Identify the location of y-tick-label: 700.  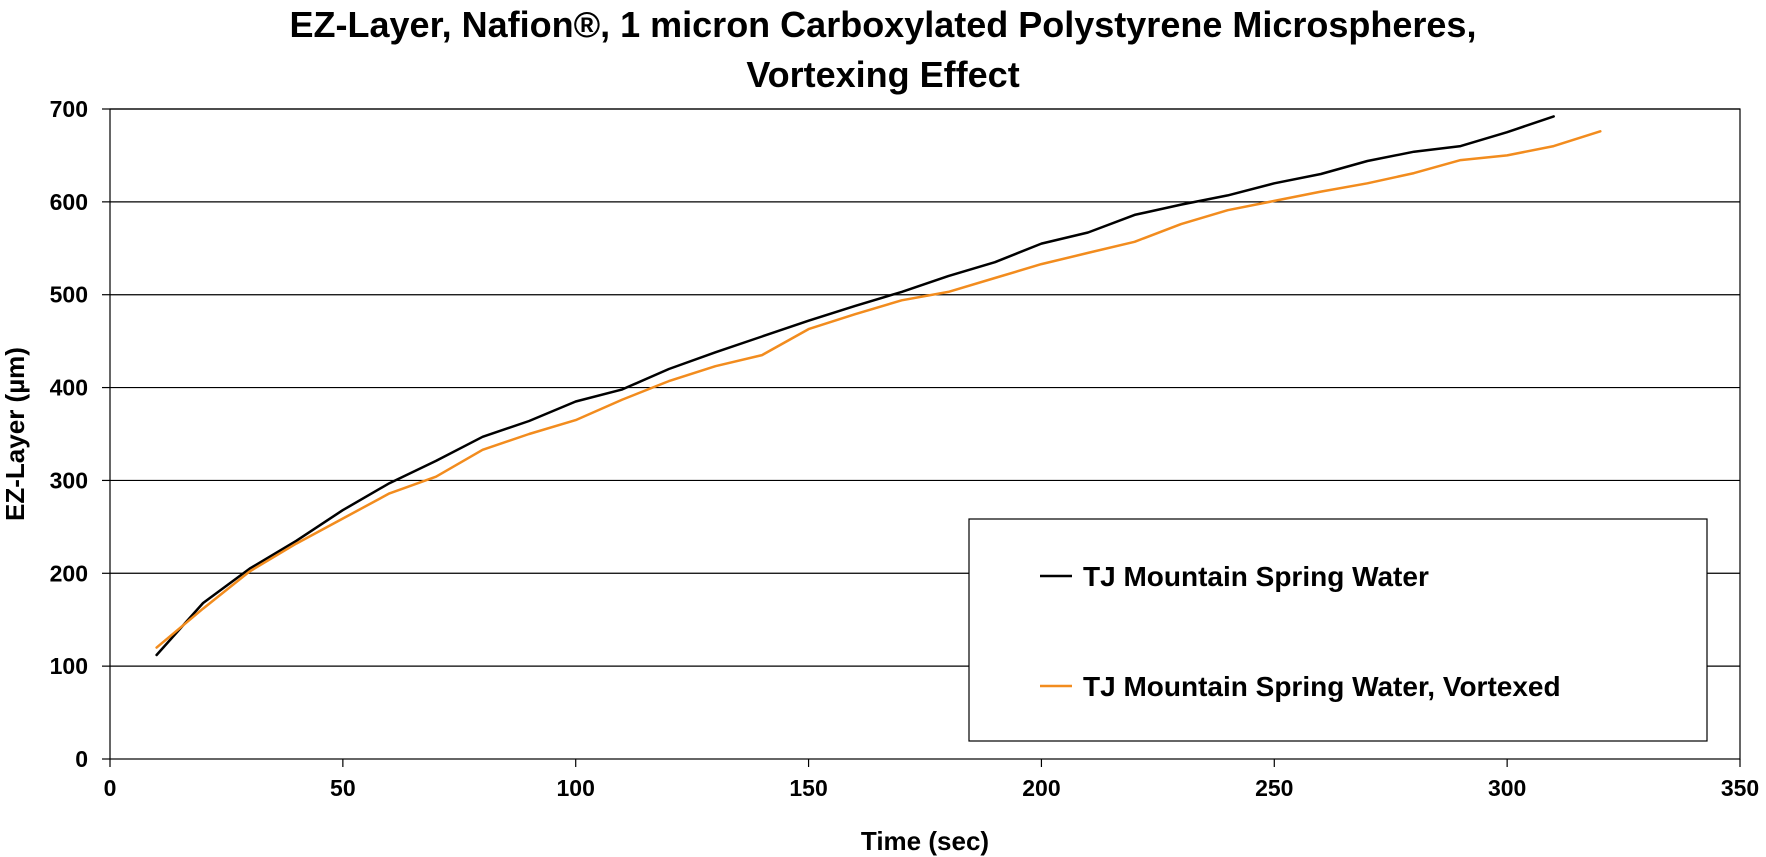
(69, 109).